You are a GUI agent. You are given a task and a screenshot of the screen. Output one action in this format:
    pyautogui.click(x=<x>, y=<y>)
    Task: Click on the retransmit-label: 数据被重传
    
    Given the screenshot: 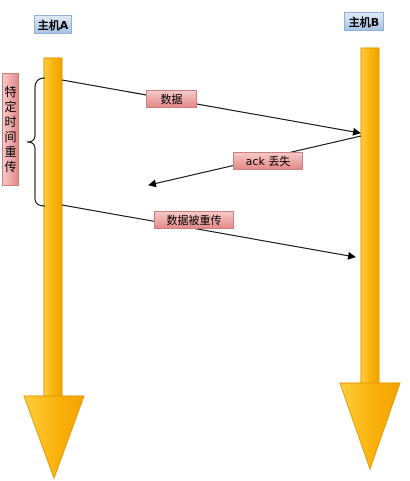 What is the action you would take?
    pyautogui.click(x=194, y=220)
    